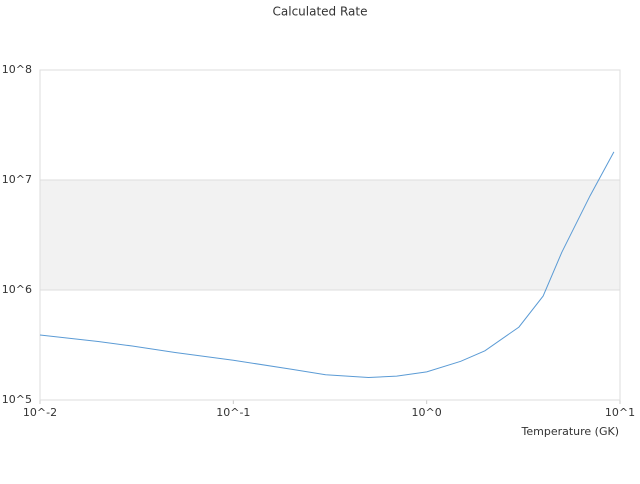 This screenshot has width=640, height=484. What do you see at coordinates (570, 431) in the screenshot?
I see `x-axis-label: Temperature (GK)` at bounding box center [570, 431].